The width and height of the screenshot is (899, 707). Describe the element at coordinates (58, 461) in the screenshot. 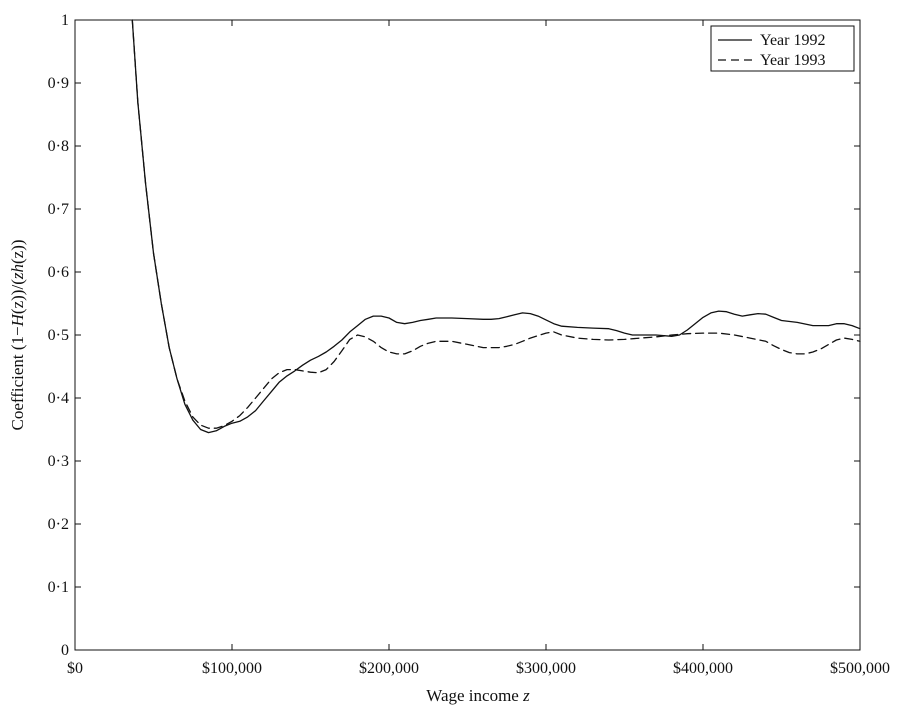

I see `y-tick-label: 0·3` at that location.